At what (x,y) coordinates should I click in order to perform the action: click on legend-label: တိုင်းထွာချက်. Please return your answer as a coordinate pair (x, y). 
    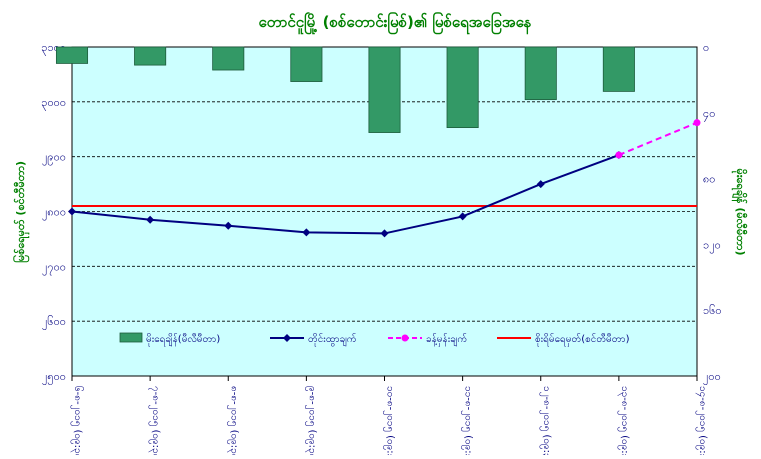
    Looking at the image, I should click on (332, 339).